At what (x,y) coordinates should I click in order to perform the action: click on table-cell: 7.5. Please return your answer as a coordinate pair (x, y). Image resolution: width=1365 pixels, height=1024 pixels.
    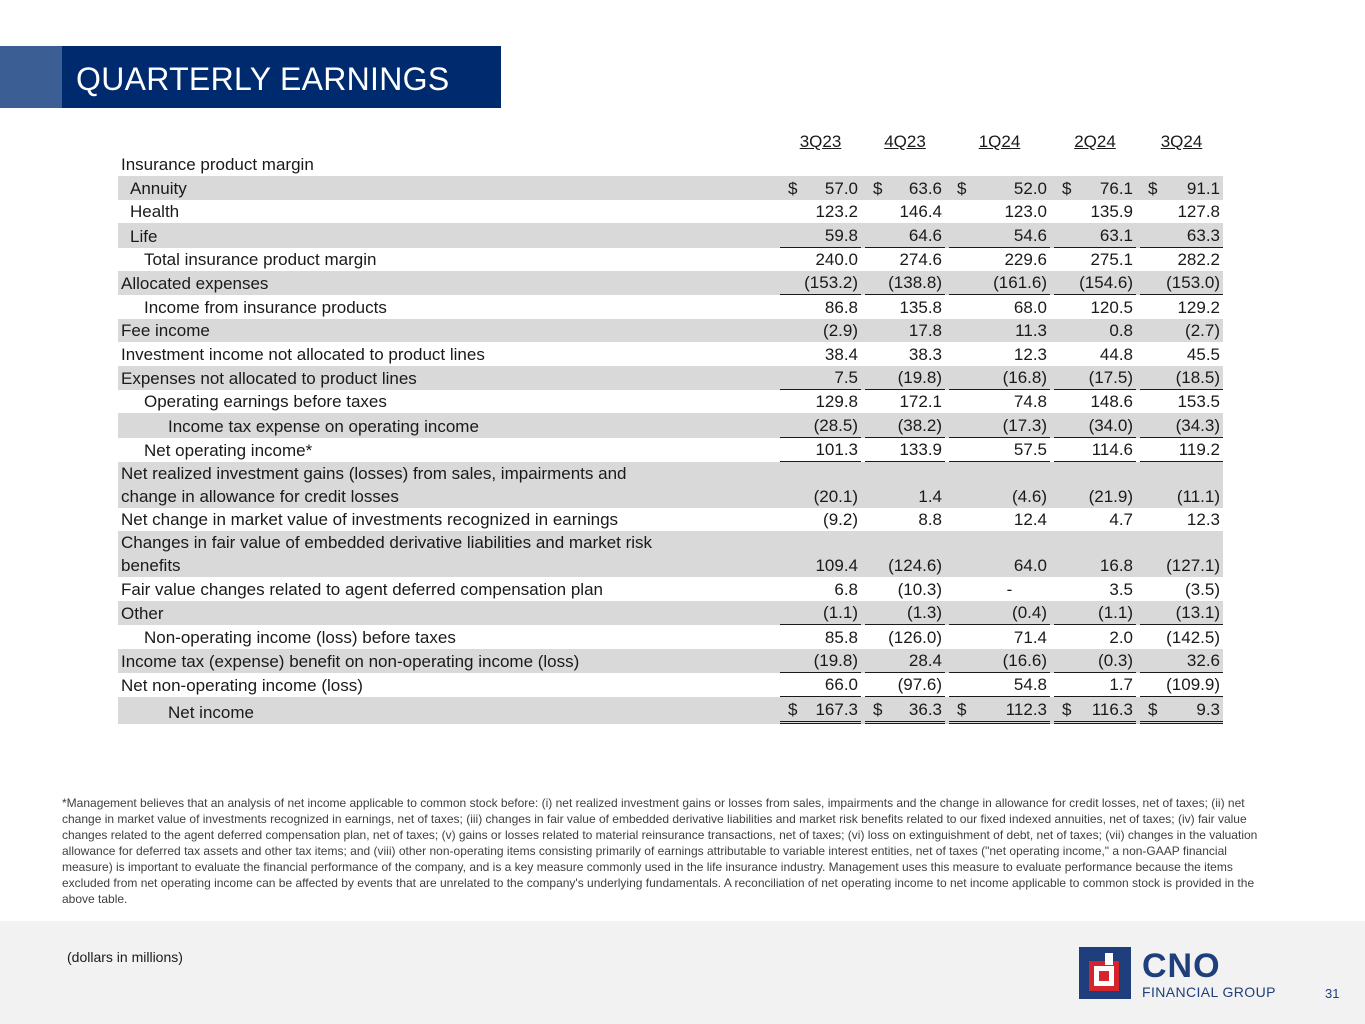
    Looking at the image, I should click on (820, 377).